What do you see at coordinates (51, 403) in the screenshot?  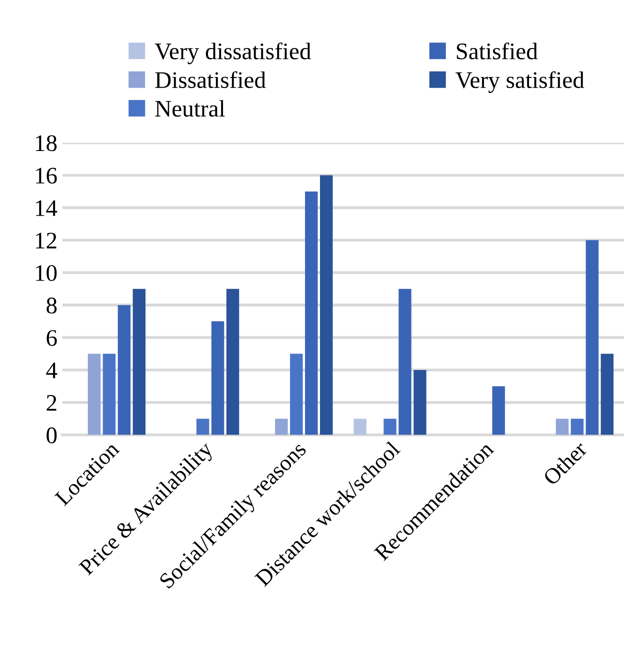 I see `y-tick-label: 2` at bounding box center [51, 403].